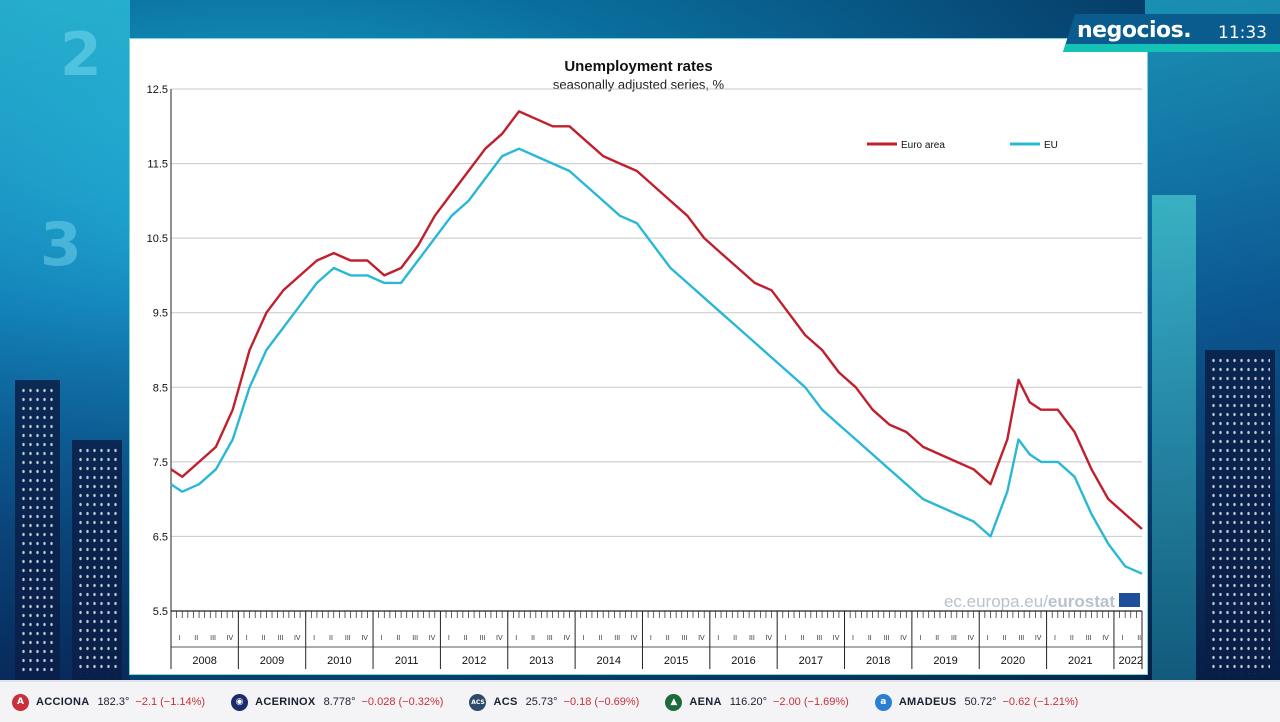 Image resolution: width=1280 pixels, height=722 pixels. I want to click on y-tick-label: 7.5, so click(160, 463).